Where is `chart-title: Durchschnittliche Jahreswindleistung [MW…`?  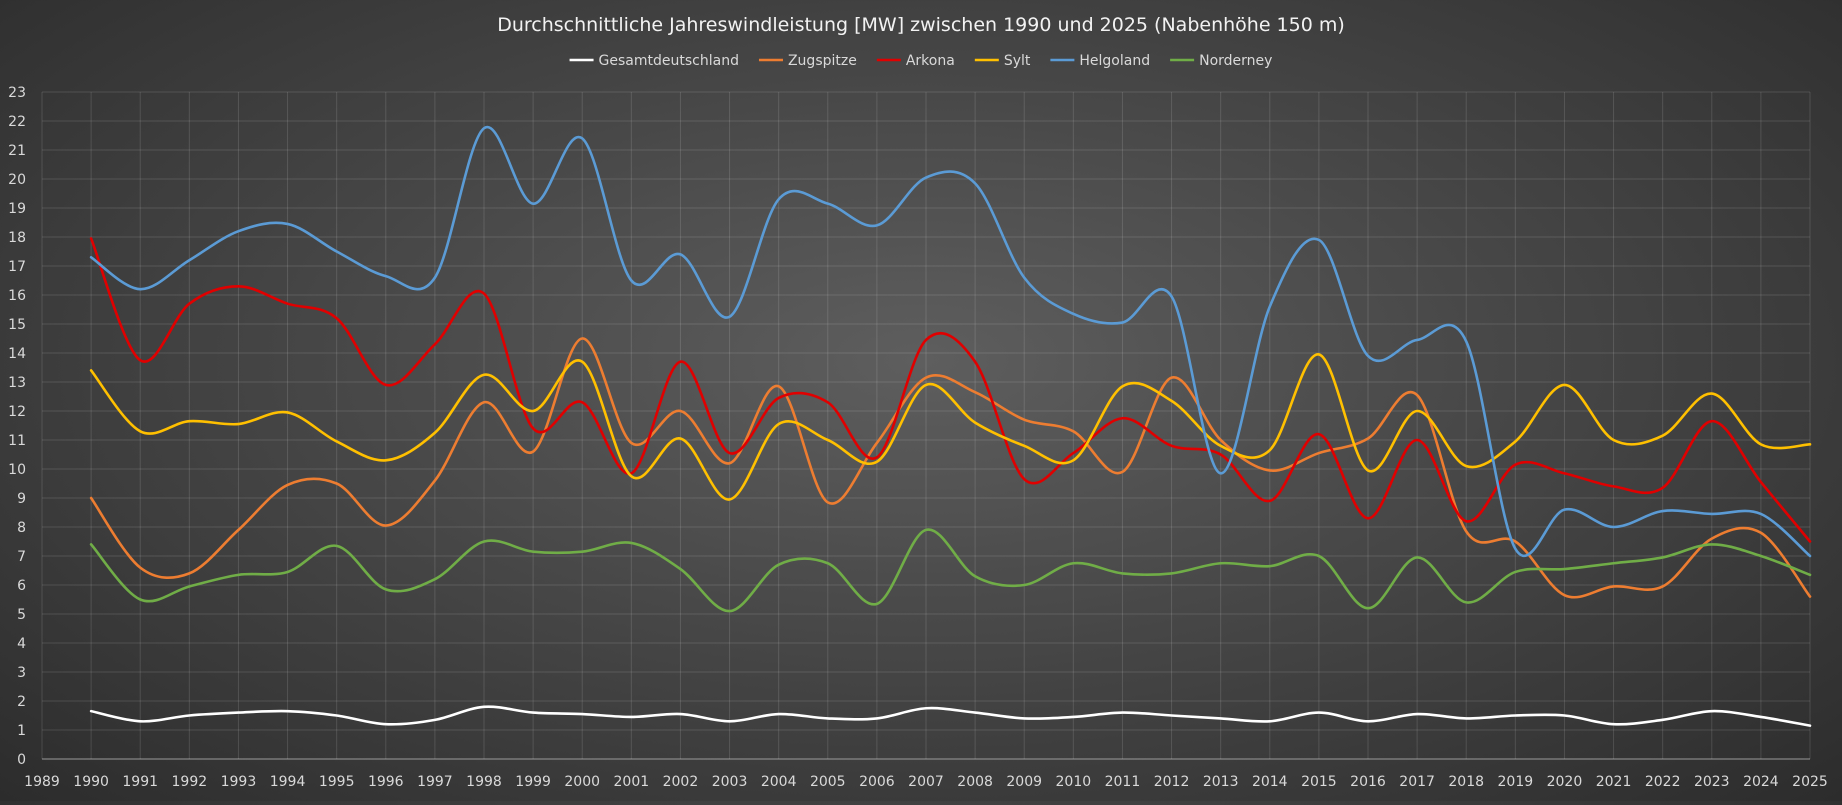
chart-title: Durchschnittliche Jahreswindleistung [MW… is located at coordinates (921, 25).